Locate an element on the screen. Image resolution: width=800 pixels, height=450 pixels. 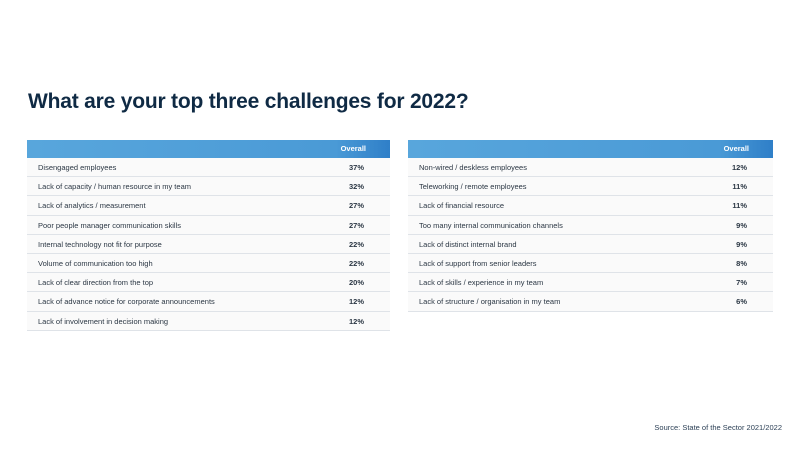
row-value: 6% is located at coordinates (741, 302).